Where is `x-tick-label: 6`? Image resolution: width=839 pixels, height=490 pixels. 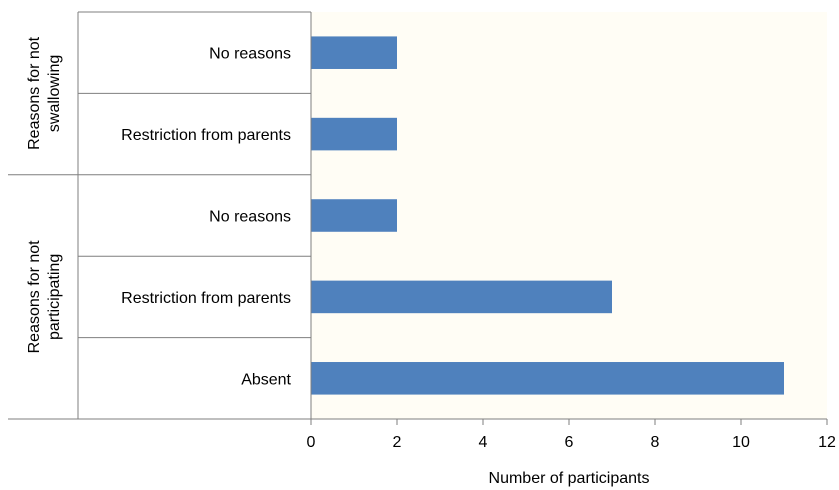 x-tick-label: 6 is located at coordinates (569, 442).